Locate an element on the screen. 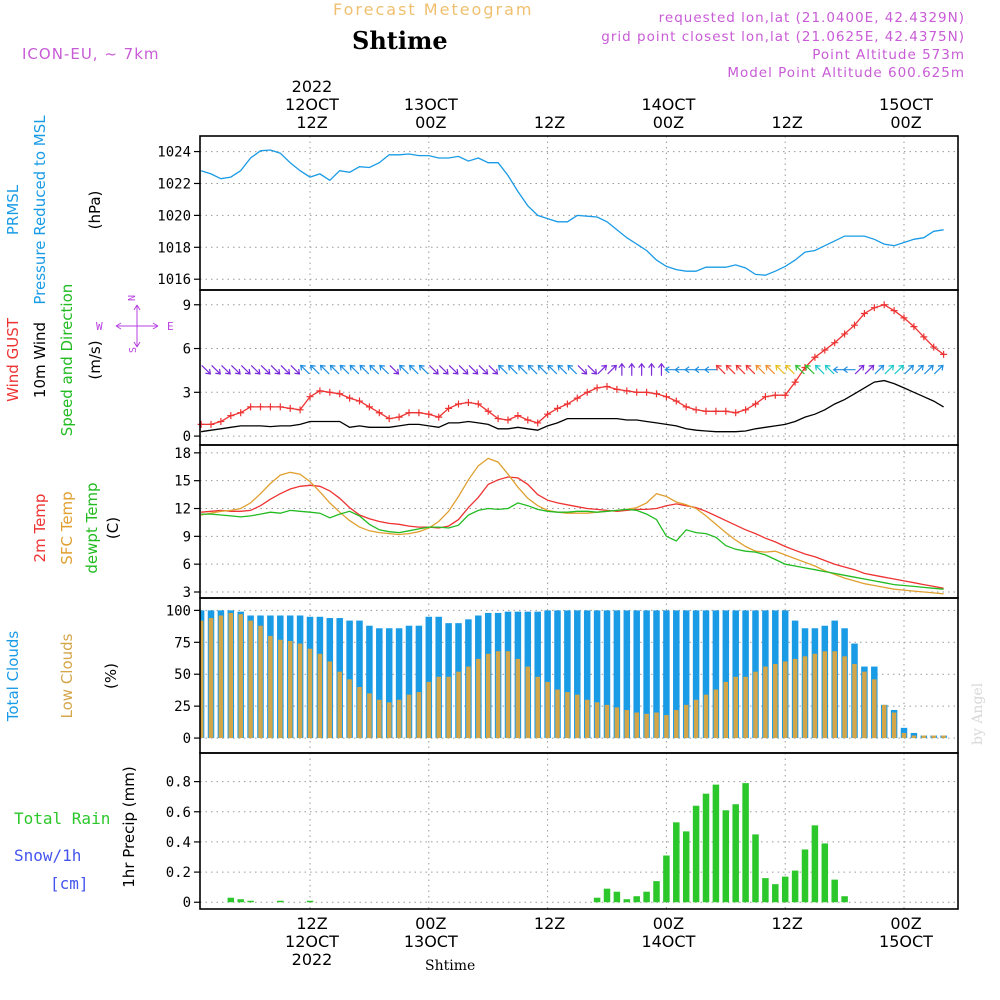 This screenshot has height=1000, width=1000. panel-title-temperature: dewpt Temp is located at coordinates (92, 527).